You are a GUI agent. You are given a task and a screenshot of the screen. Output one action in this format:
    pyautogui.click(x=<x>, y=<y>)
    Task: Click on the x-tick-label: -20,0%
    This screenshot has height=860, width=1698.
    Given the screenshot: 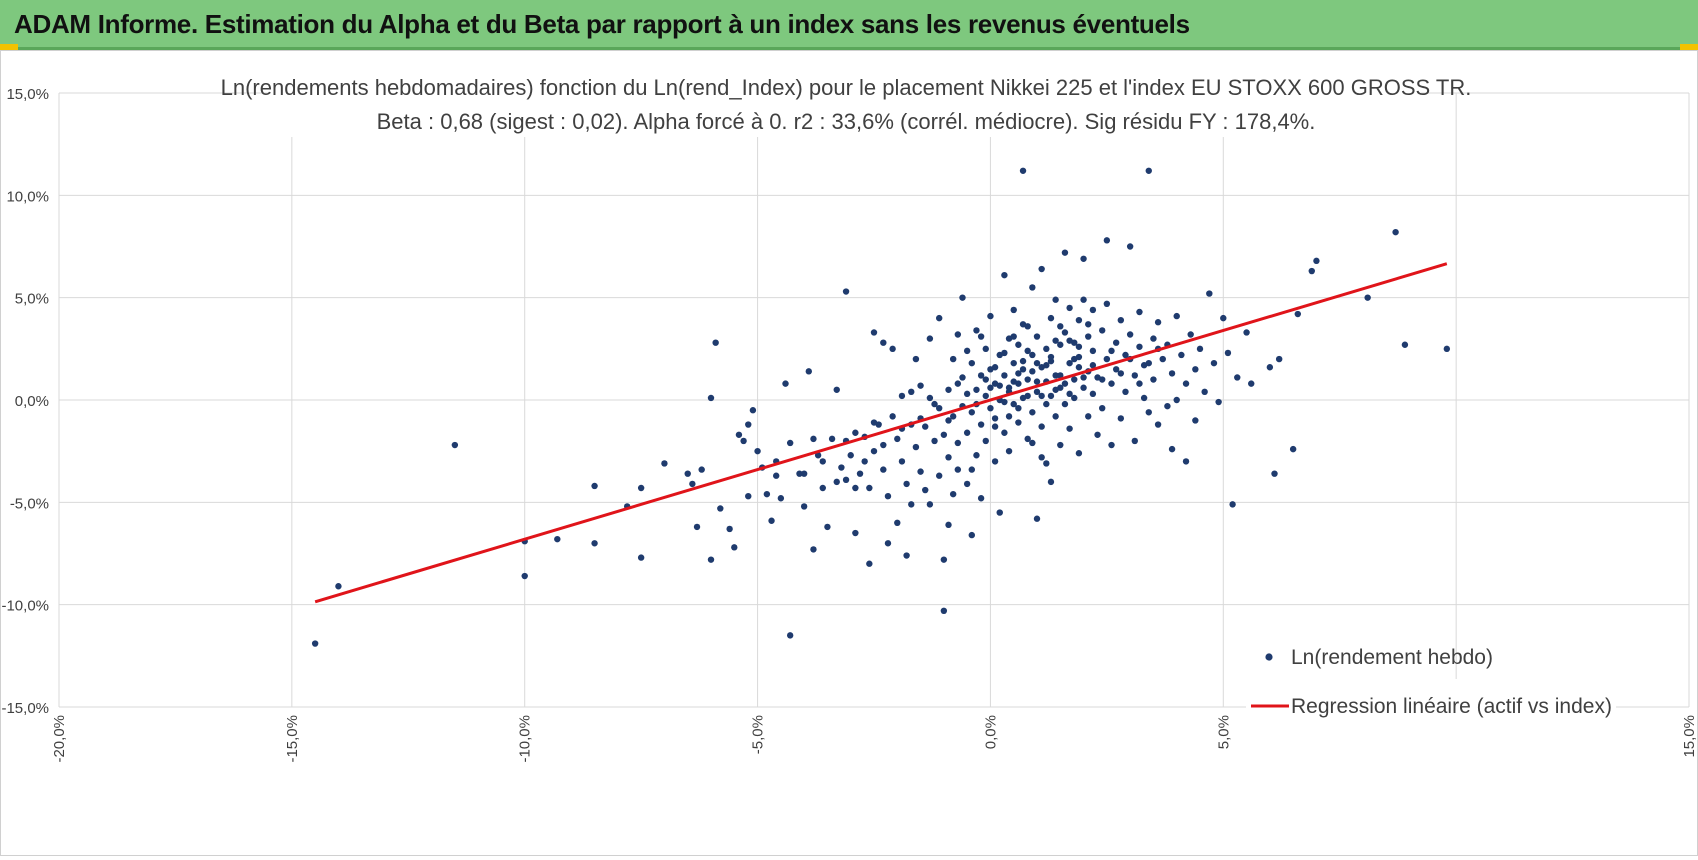 What is the action you would take?
    pyautogui.click(x=59, y=739)
    